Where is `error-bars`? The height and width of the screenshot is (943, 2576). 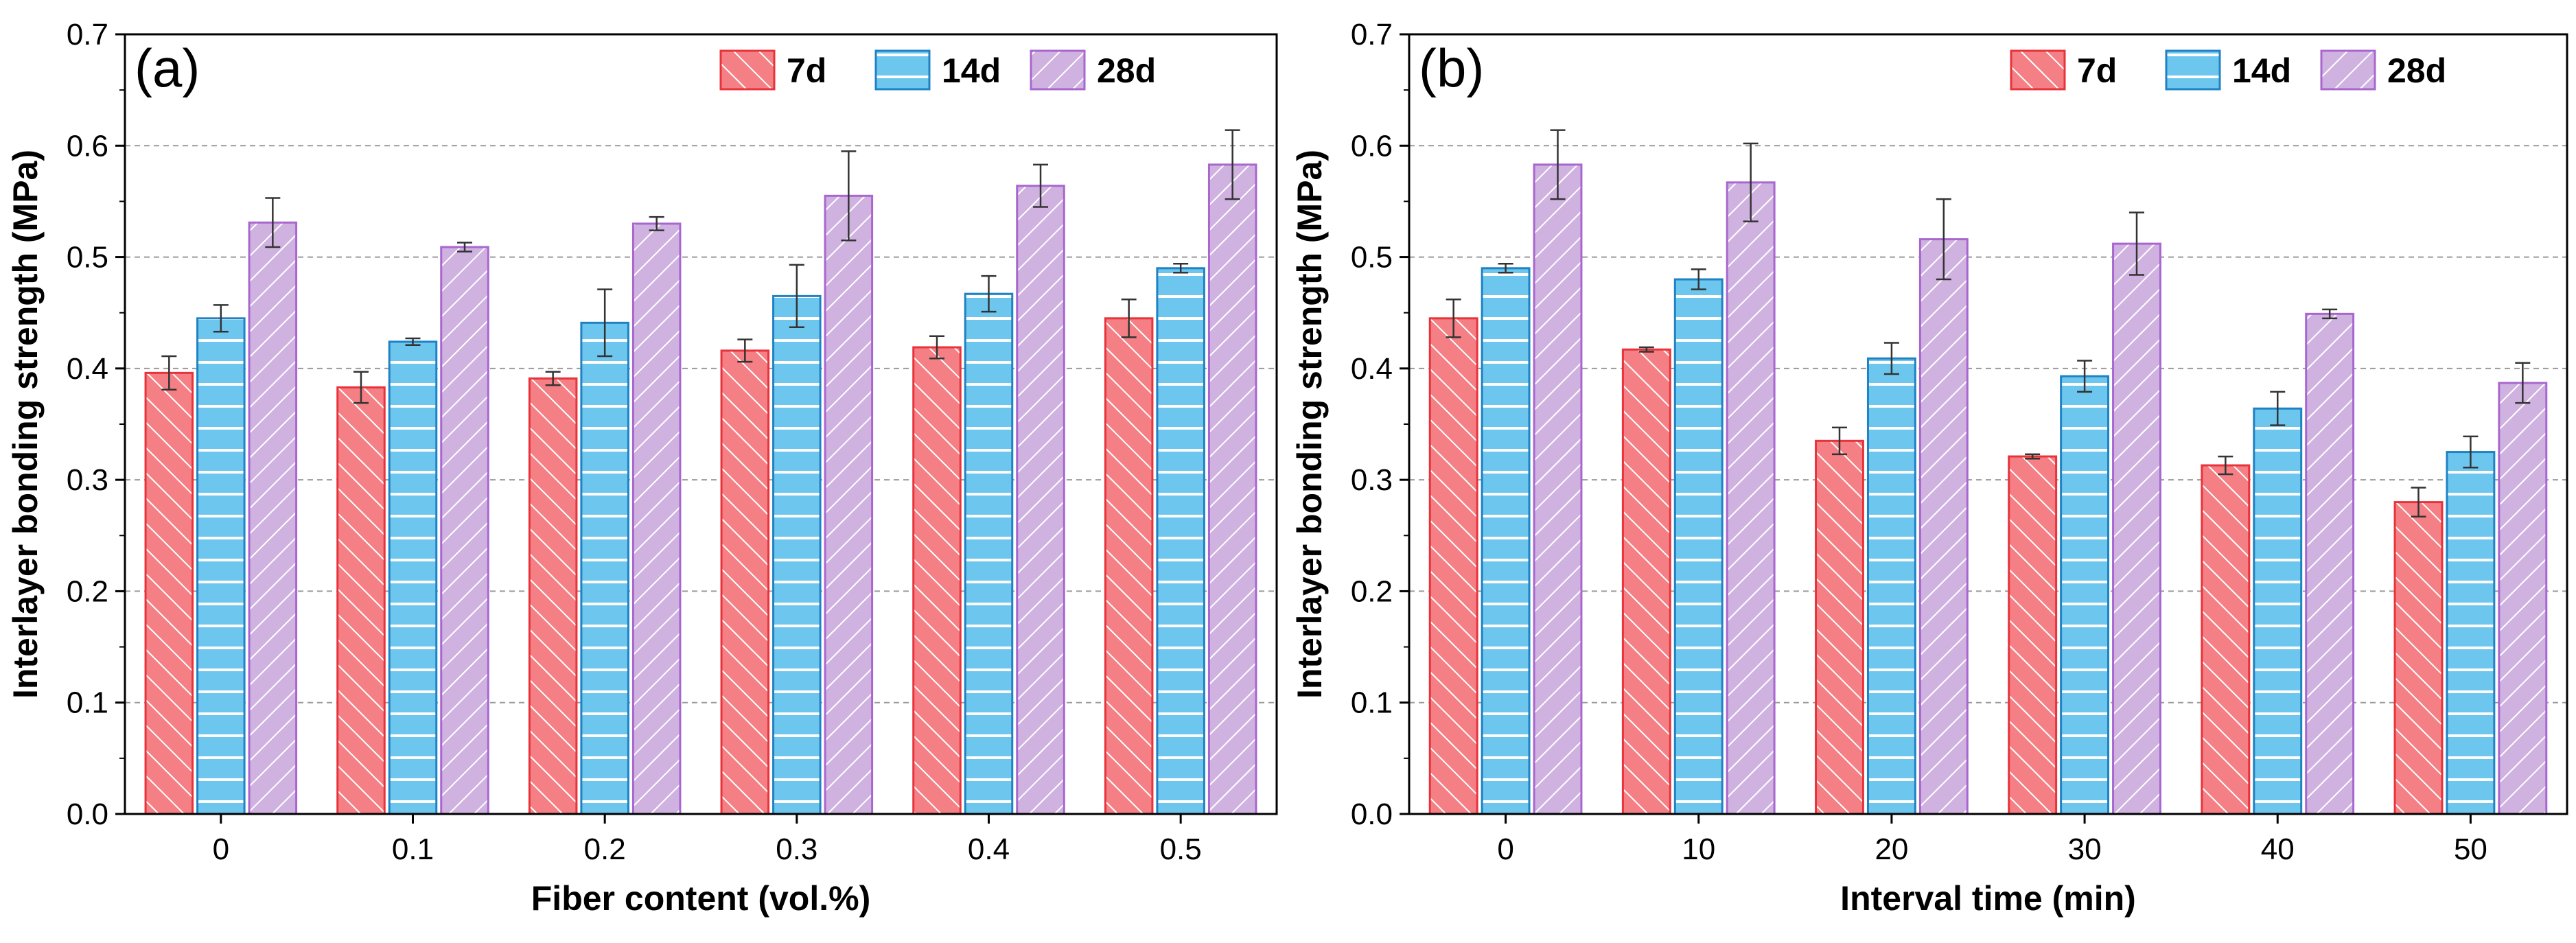 error-bars is located at coordinates (700, 266).